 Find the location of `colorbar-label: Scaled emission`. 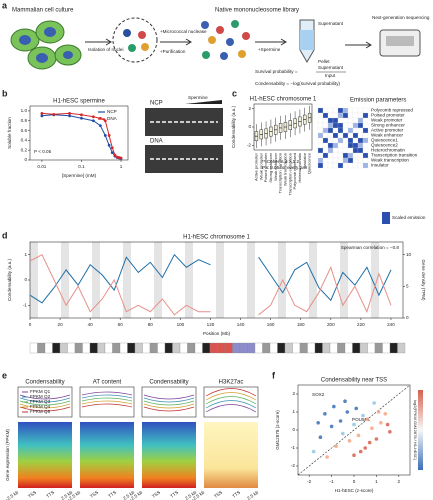

colorbar-label: Scaled emission is located at coordinates (409, 217).